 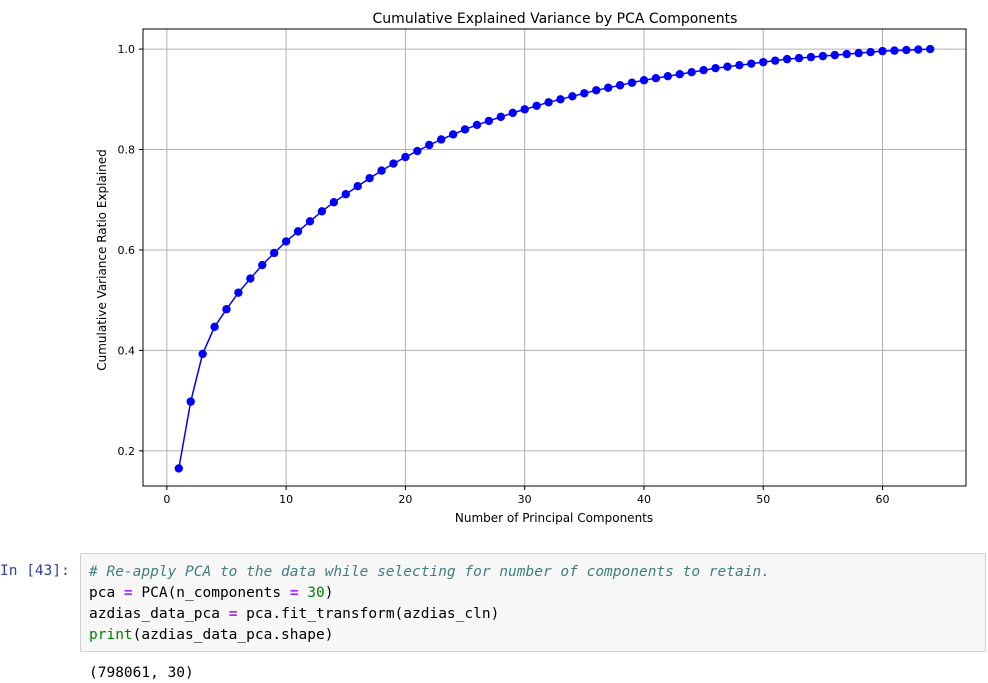 What do you see at coordinates (211, 593) in the screenshot?
I see `code-text: PCA(n_components` at bounding box center [211, 593].